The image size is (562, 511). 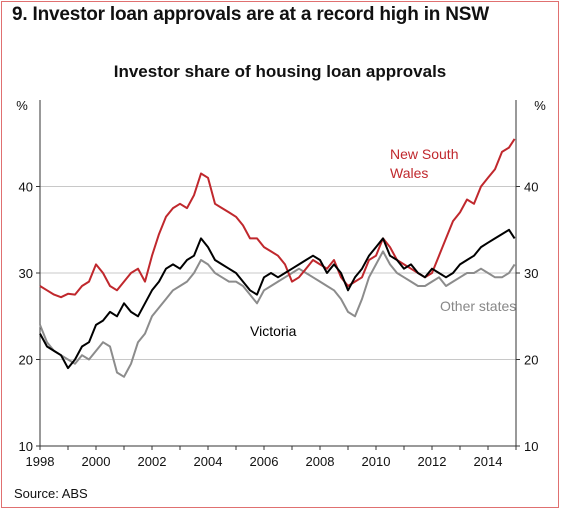 I want to click on y-tick-label-right: 40, so click(x=531, y=187).